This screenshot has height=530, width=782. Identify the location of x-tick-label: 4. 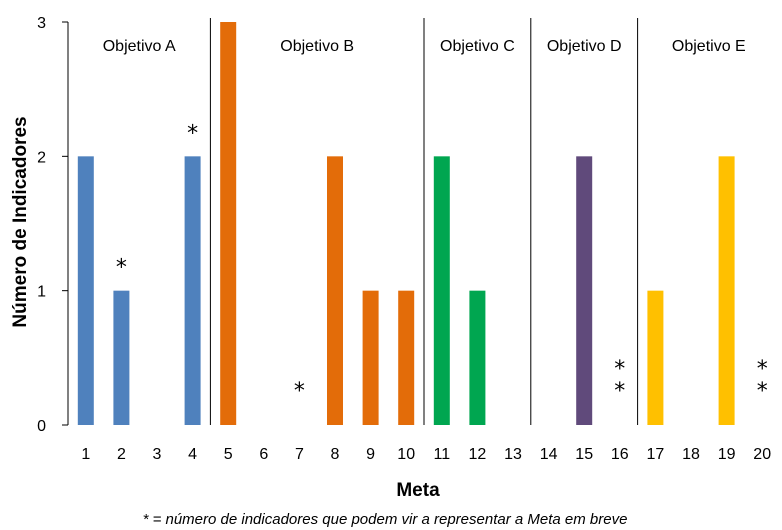
(192, 454).